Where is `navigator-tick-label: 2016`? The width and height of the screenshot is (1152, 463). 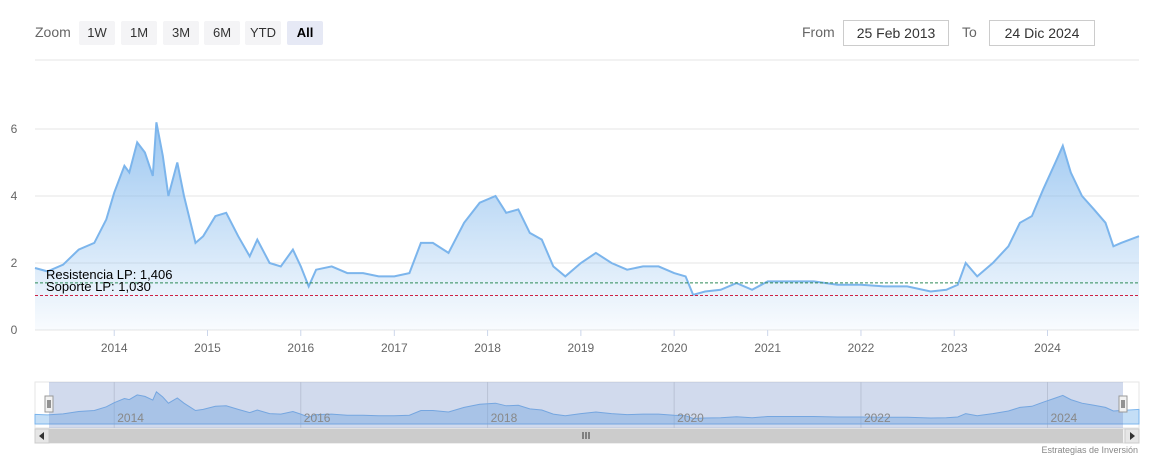 navigator-tick-label: 2016 is located at coordinates (317, 418).